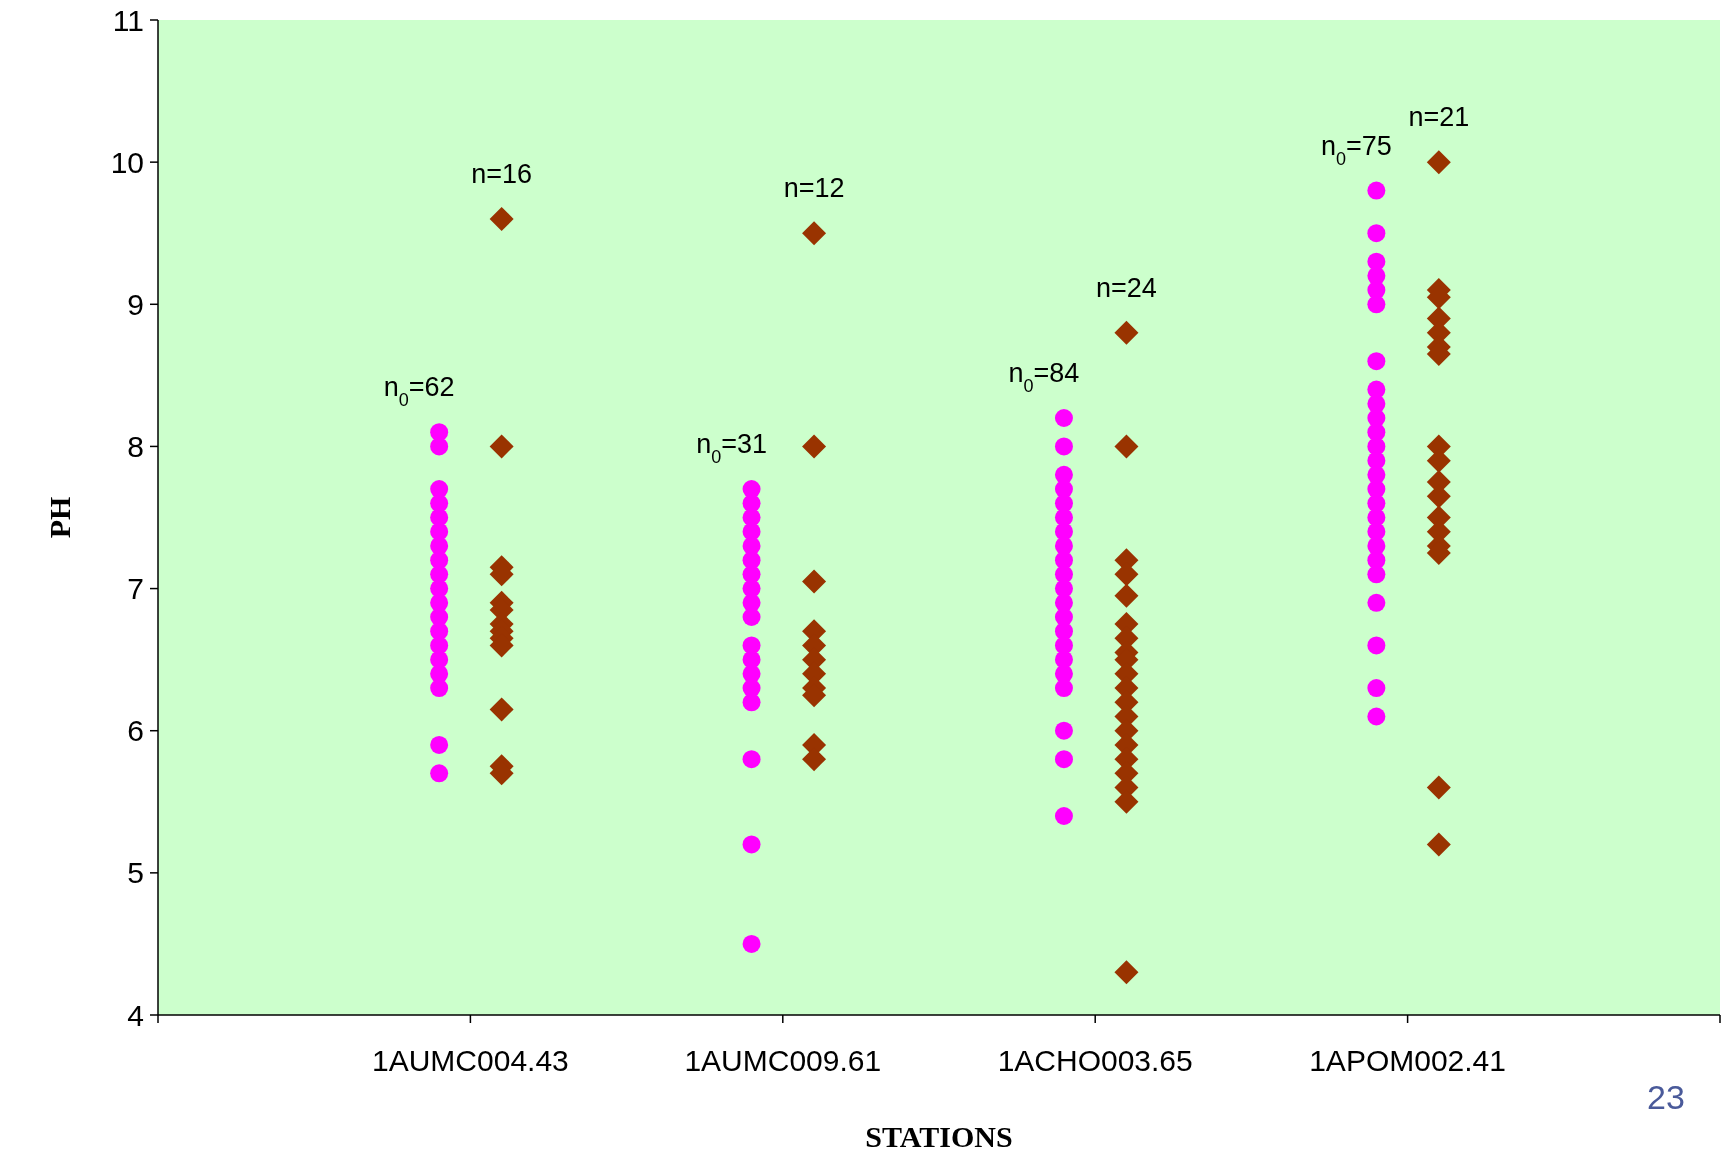  What do you see at coordinates (1095, 1060) in the screenshot?
I see `x-tick-label: 1ACHO003.65` at bounding box center [1095, 1060].